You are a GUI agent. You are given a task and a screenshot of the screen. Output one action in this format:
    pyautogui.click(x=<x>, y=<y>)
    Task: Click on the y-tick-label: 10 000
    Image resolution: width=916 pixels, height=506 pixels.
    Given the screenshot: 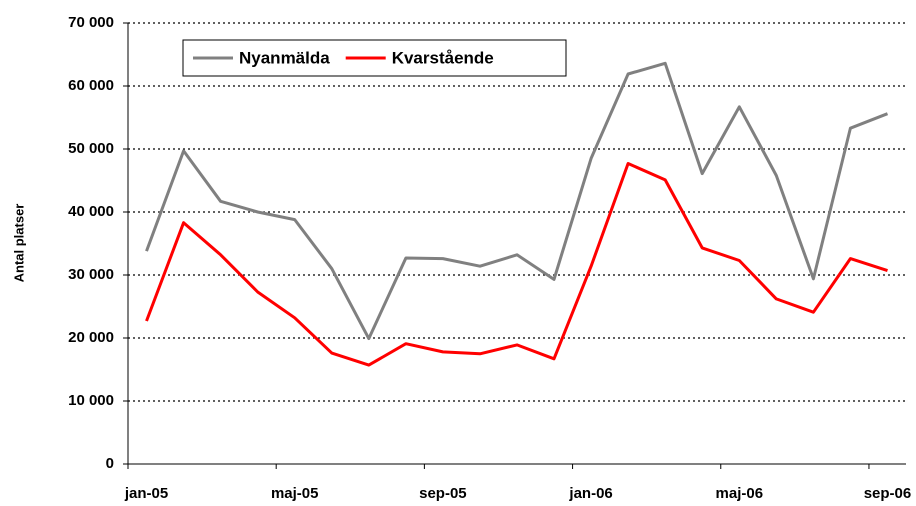 What is the action you would take?
    pyautogui.click(x=91, y=400)
    